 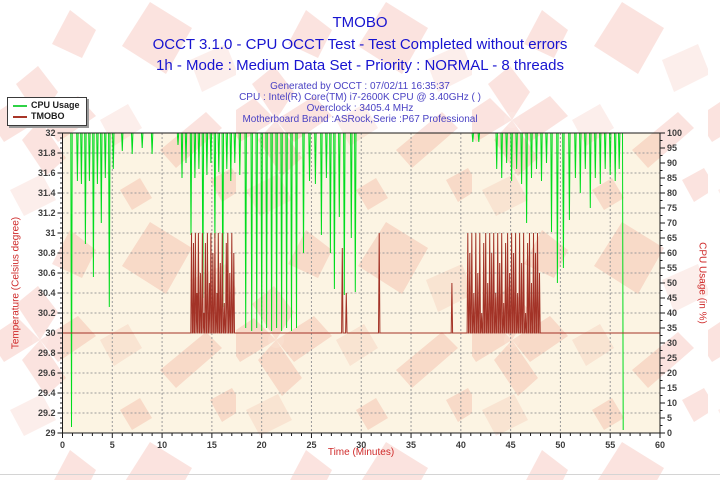 I want to click on legend-label: CPU Usage, so click(x=55, y=105).